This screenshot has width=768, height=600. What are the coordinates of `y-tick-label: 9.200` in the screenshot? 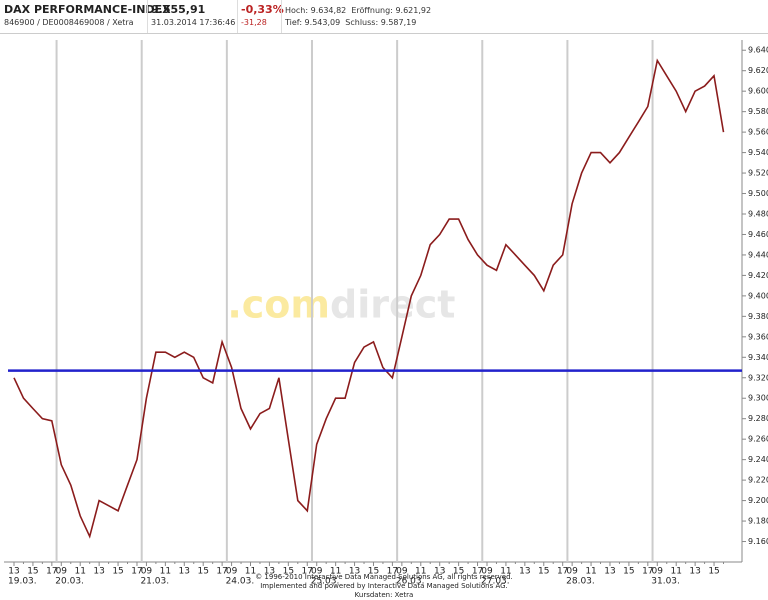 It's located at (758, 500).